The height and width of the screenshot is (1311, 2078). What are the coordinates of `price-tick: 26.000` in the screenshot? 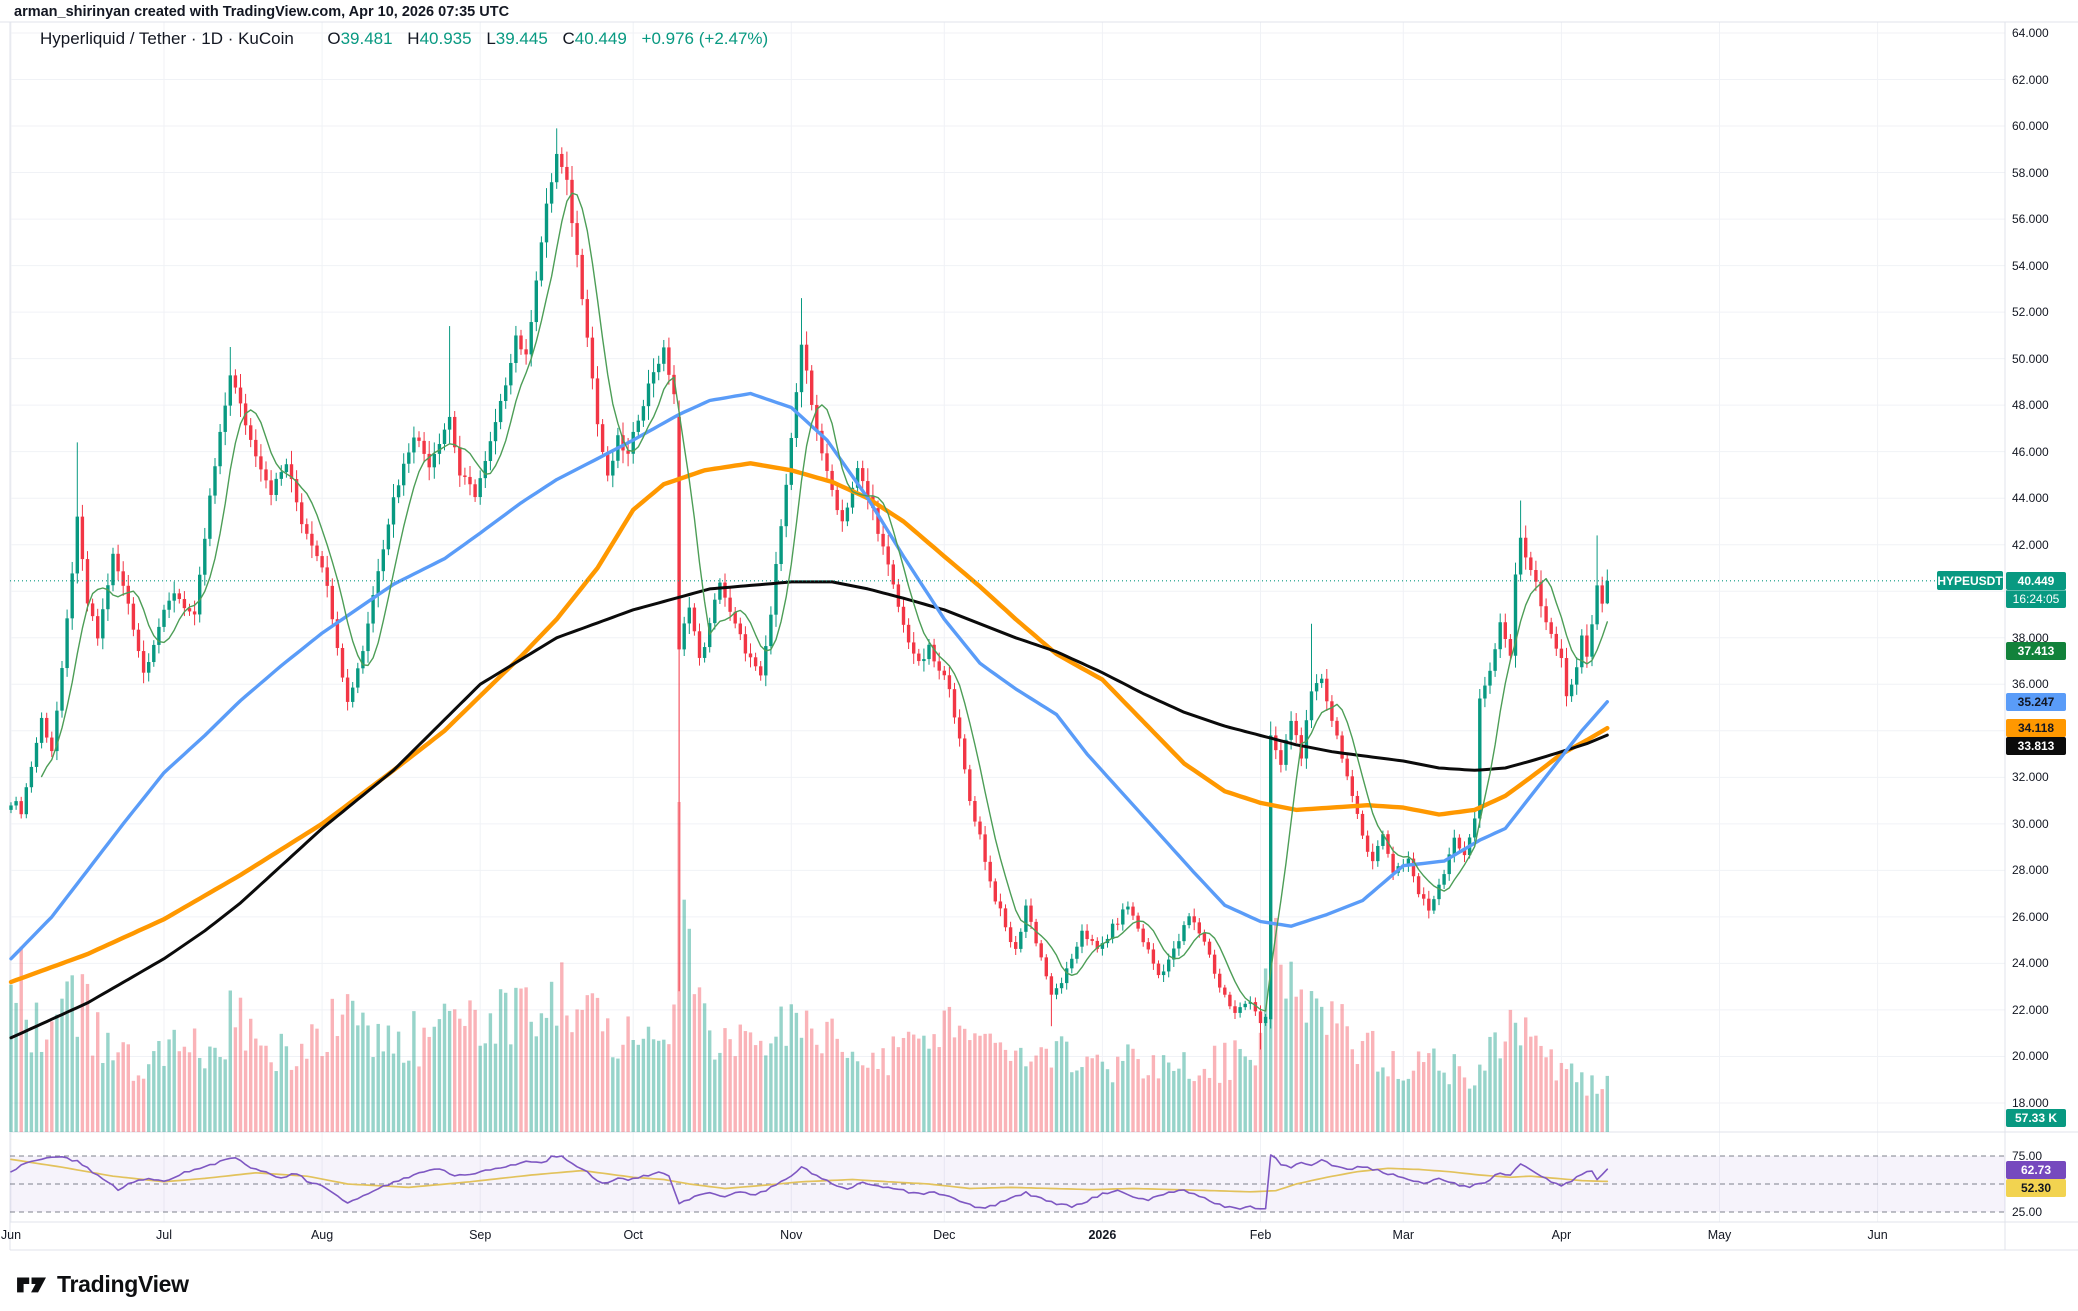 It's located at (2030, 916).